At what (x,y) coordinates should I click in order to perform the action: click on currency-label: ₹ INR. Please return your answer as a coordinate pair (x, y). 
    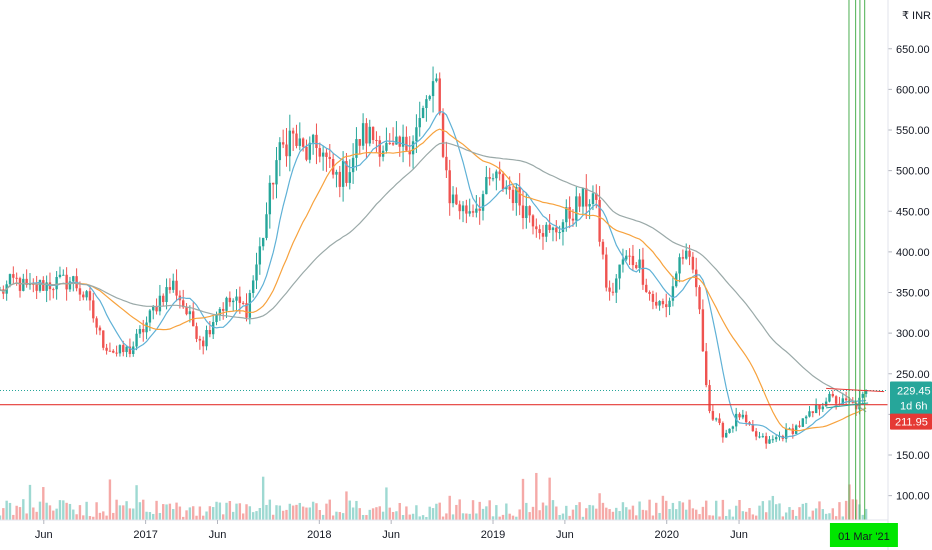
    Looking at the image, I should click on (916, 16).